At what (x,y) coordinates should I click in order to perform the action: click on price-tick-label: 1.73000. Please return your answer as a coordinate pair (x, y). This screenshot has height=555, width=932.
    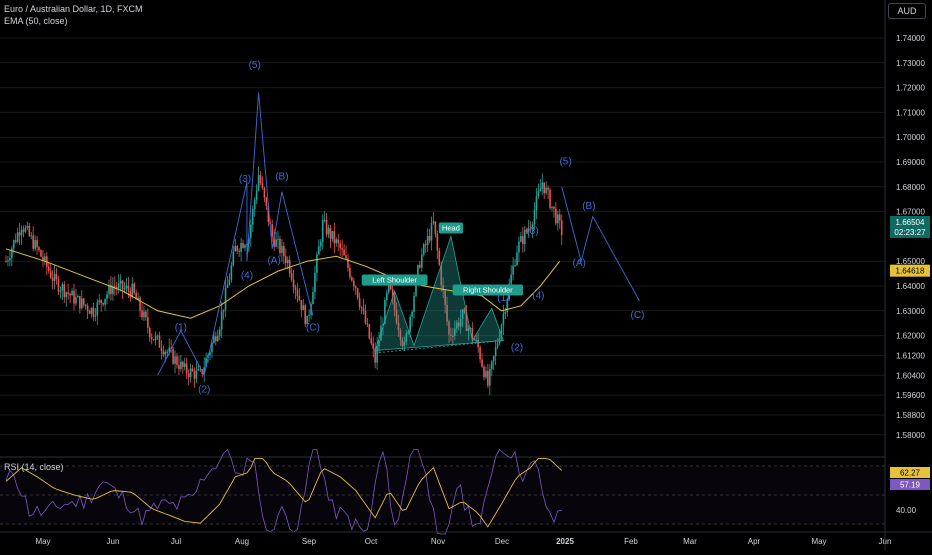
    Looking at the image, I should click on (910, 63).